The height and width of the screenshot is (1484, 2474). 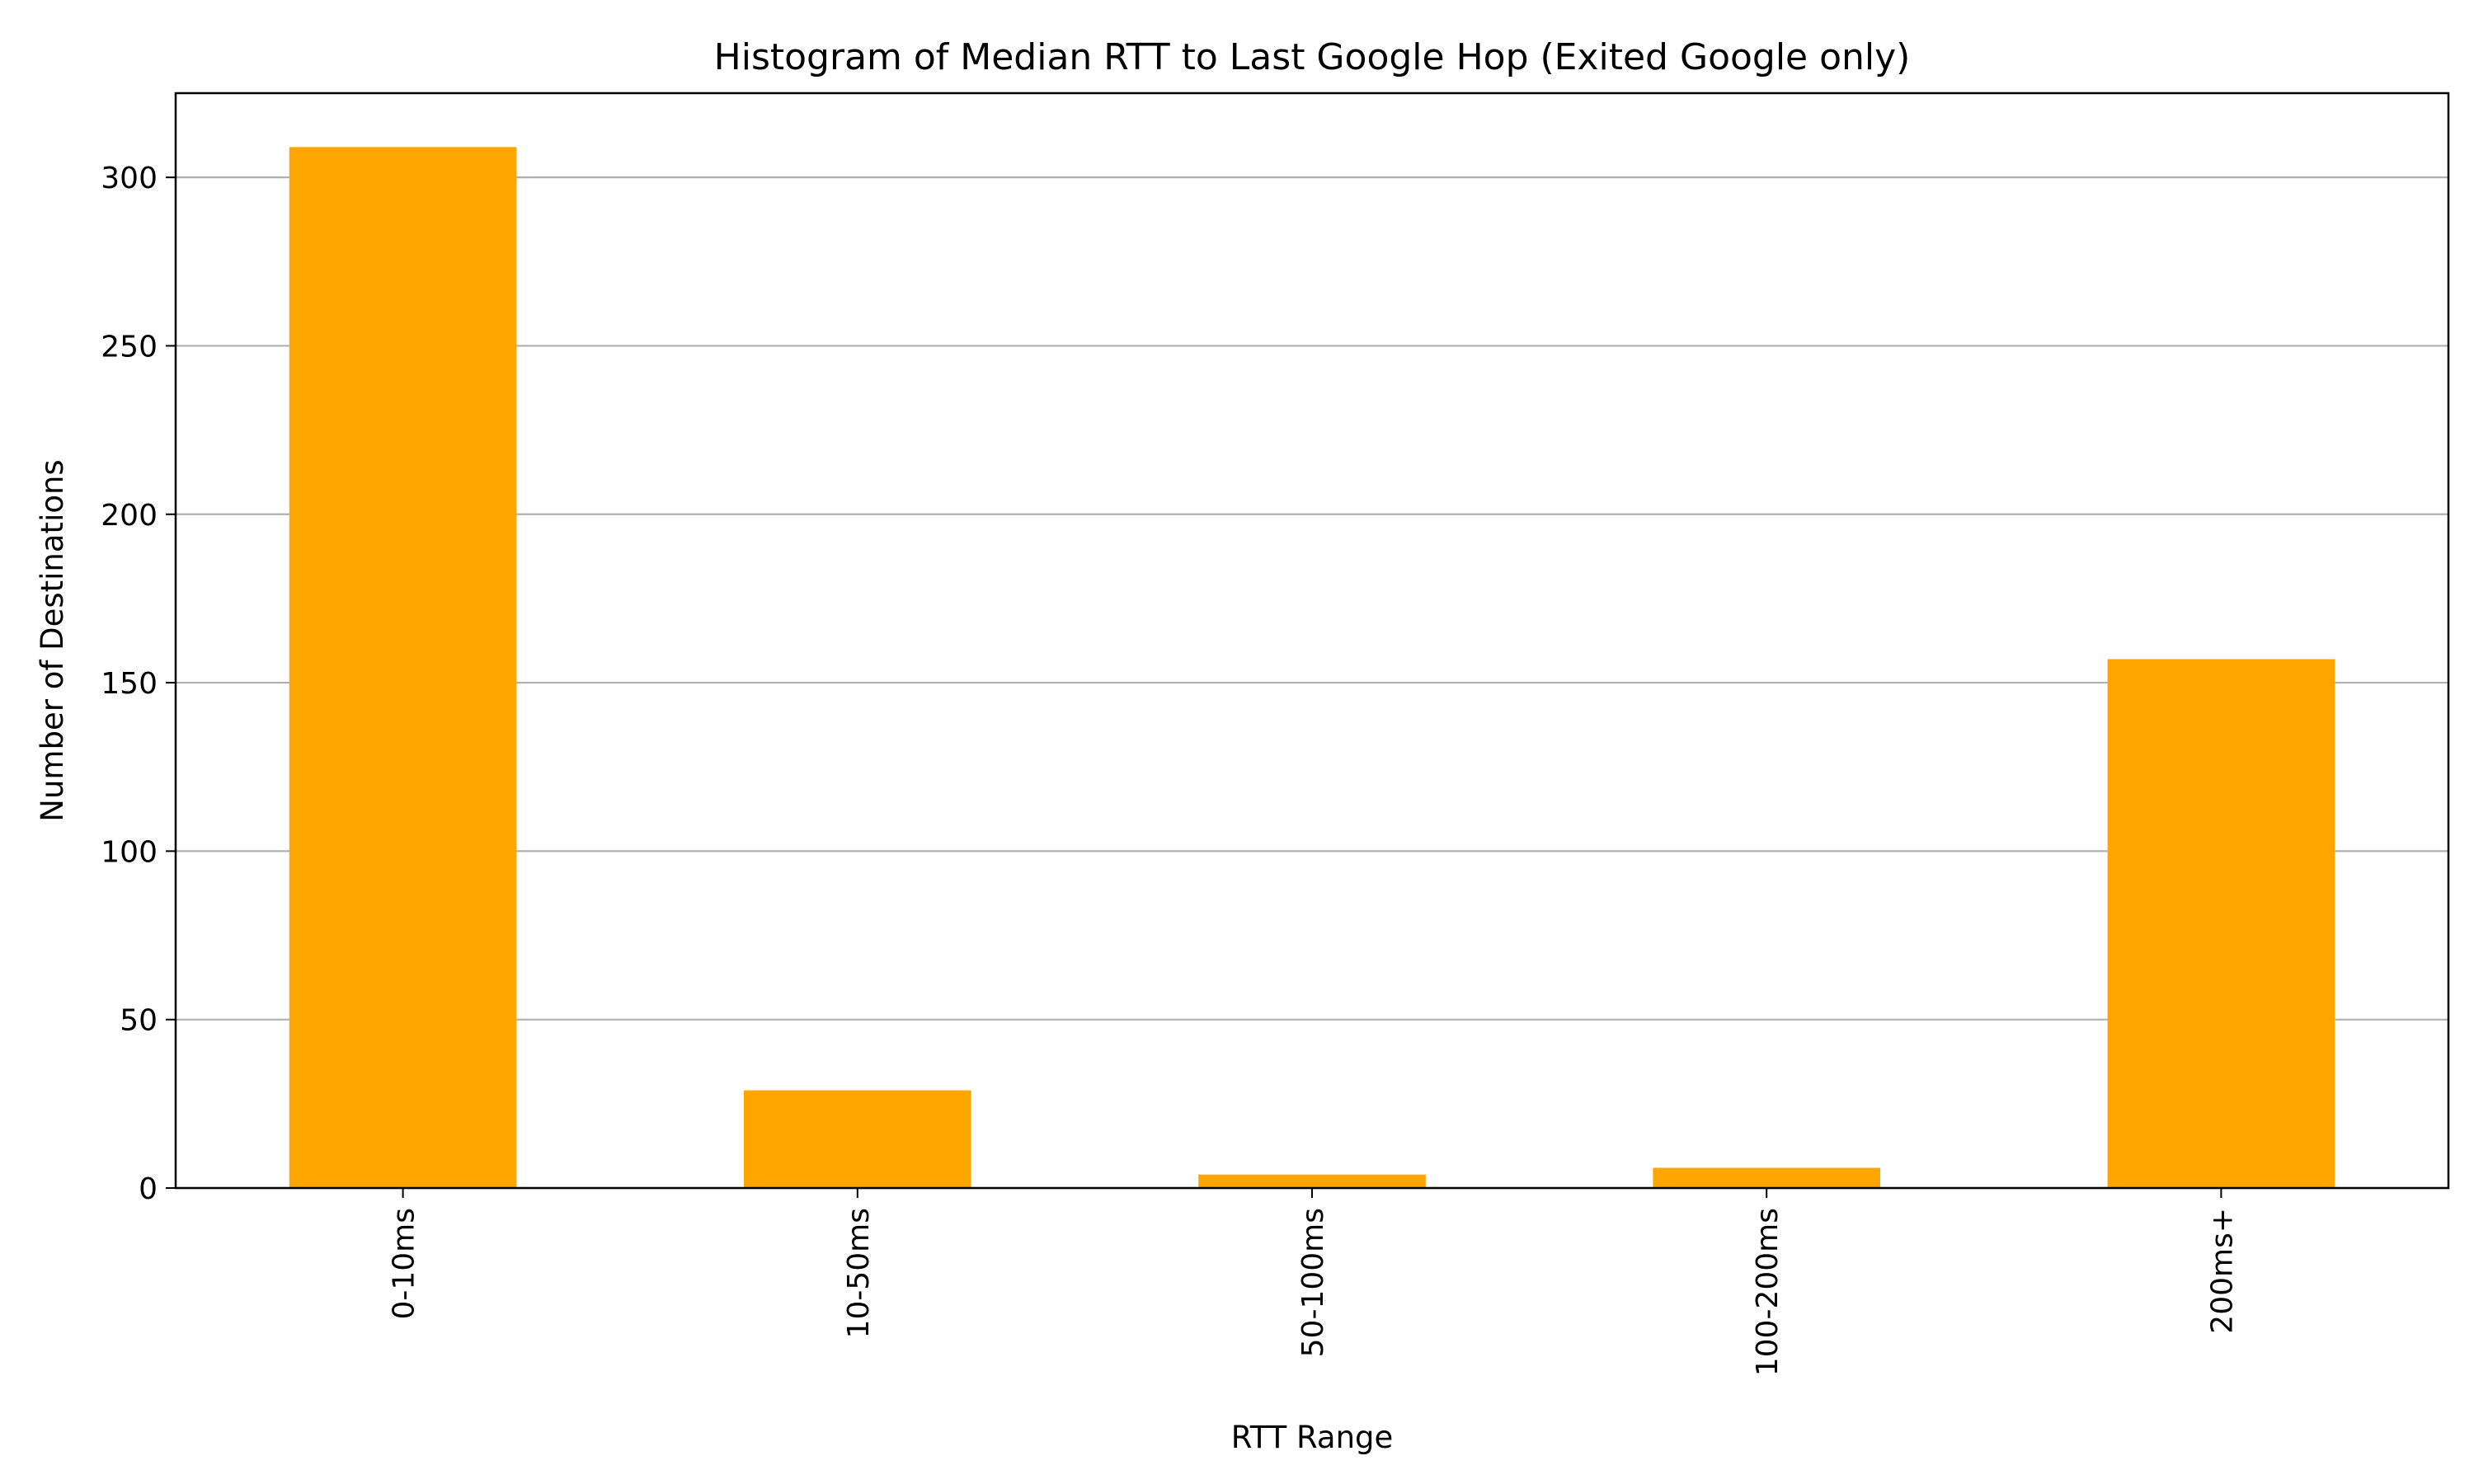 I want to click on x-tick-label: 10-50ms, so click(x=859, y=1273).